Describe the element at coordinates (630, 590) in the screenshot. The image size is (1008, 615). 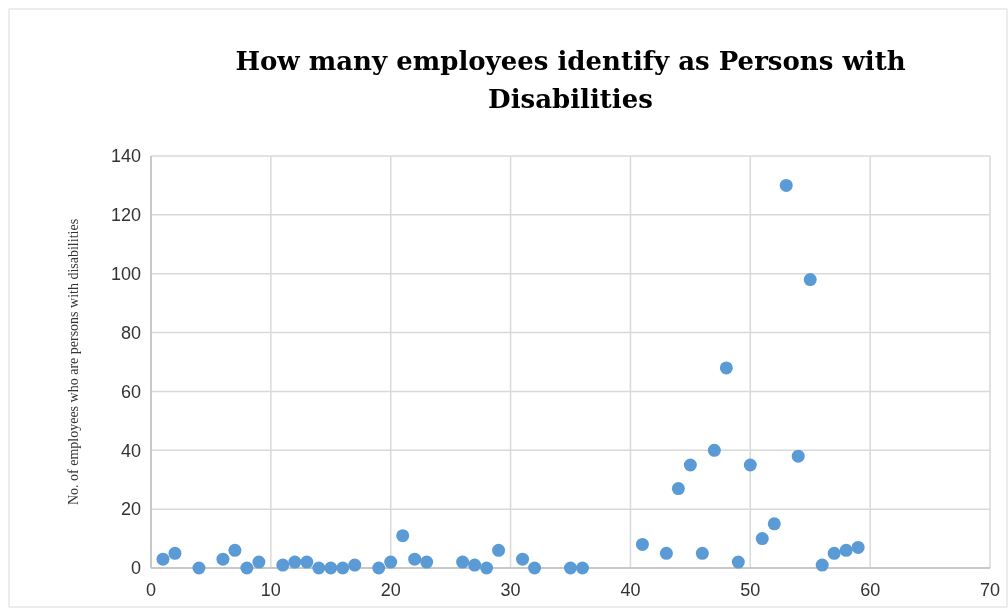
I see `x-tick-label: 40` at that location.